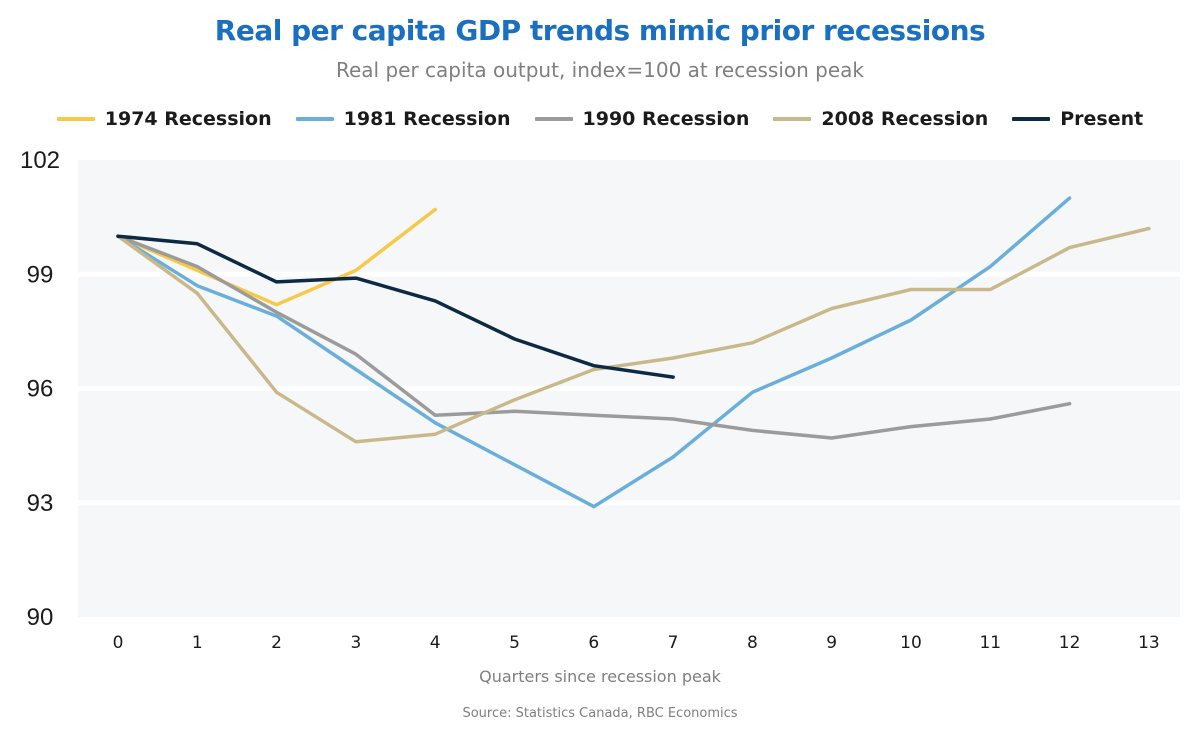 The image size is (1200, 729). What do you see at coordinates (118, 643) in the screenshot?
I see `x-tick-label: 0` at bounding box center [118, 643].